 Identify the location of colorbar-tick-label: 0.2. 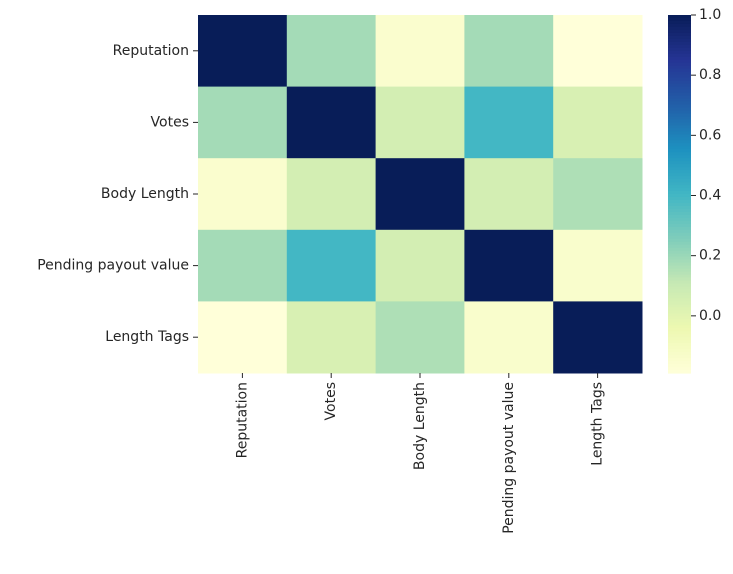
(710, 256).